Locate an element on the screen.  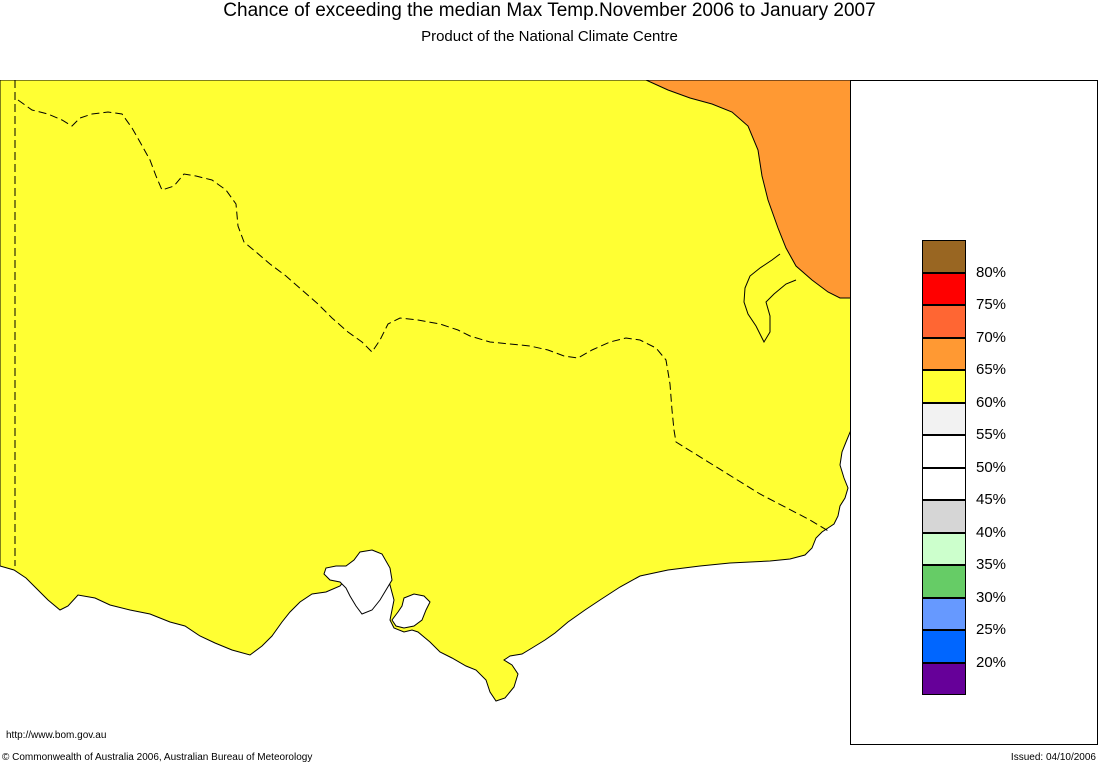
legend-label: 25% is located at coordinates (991, 629).